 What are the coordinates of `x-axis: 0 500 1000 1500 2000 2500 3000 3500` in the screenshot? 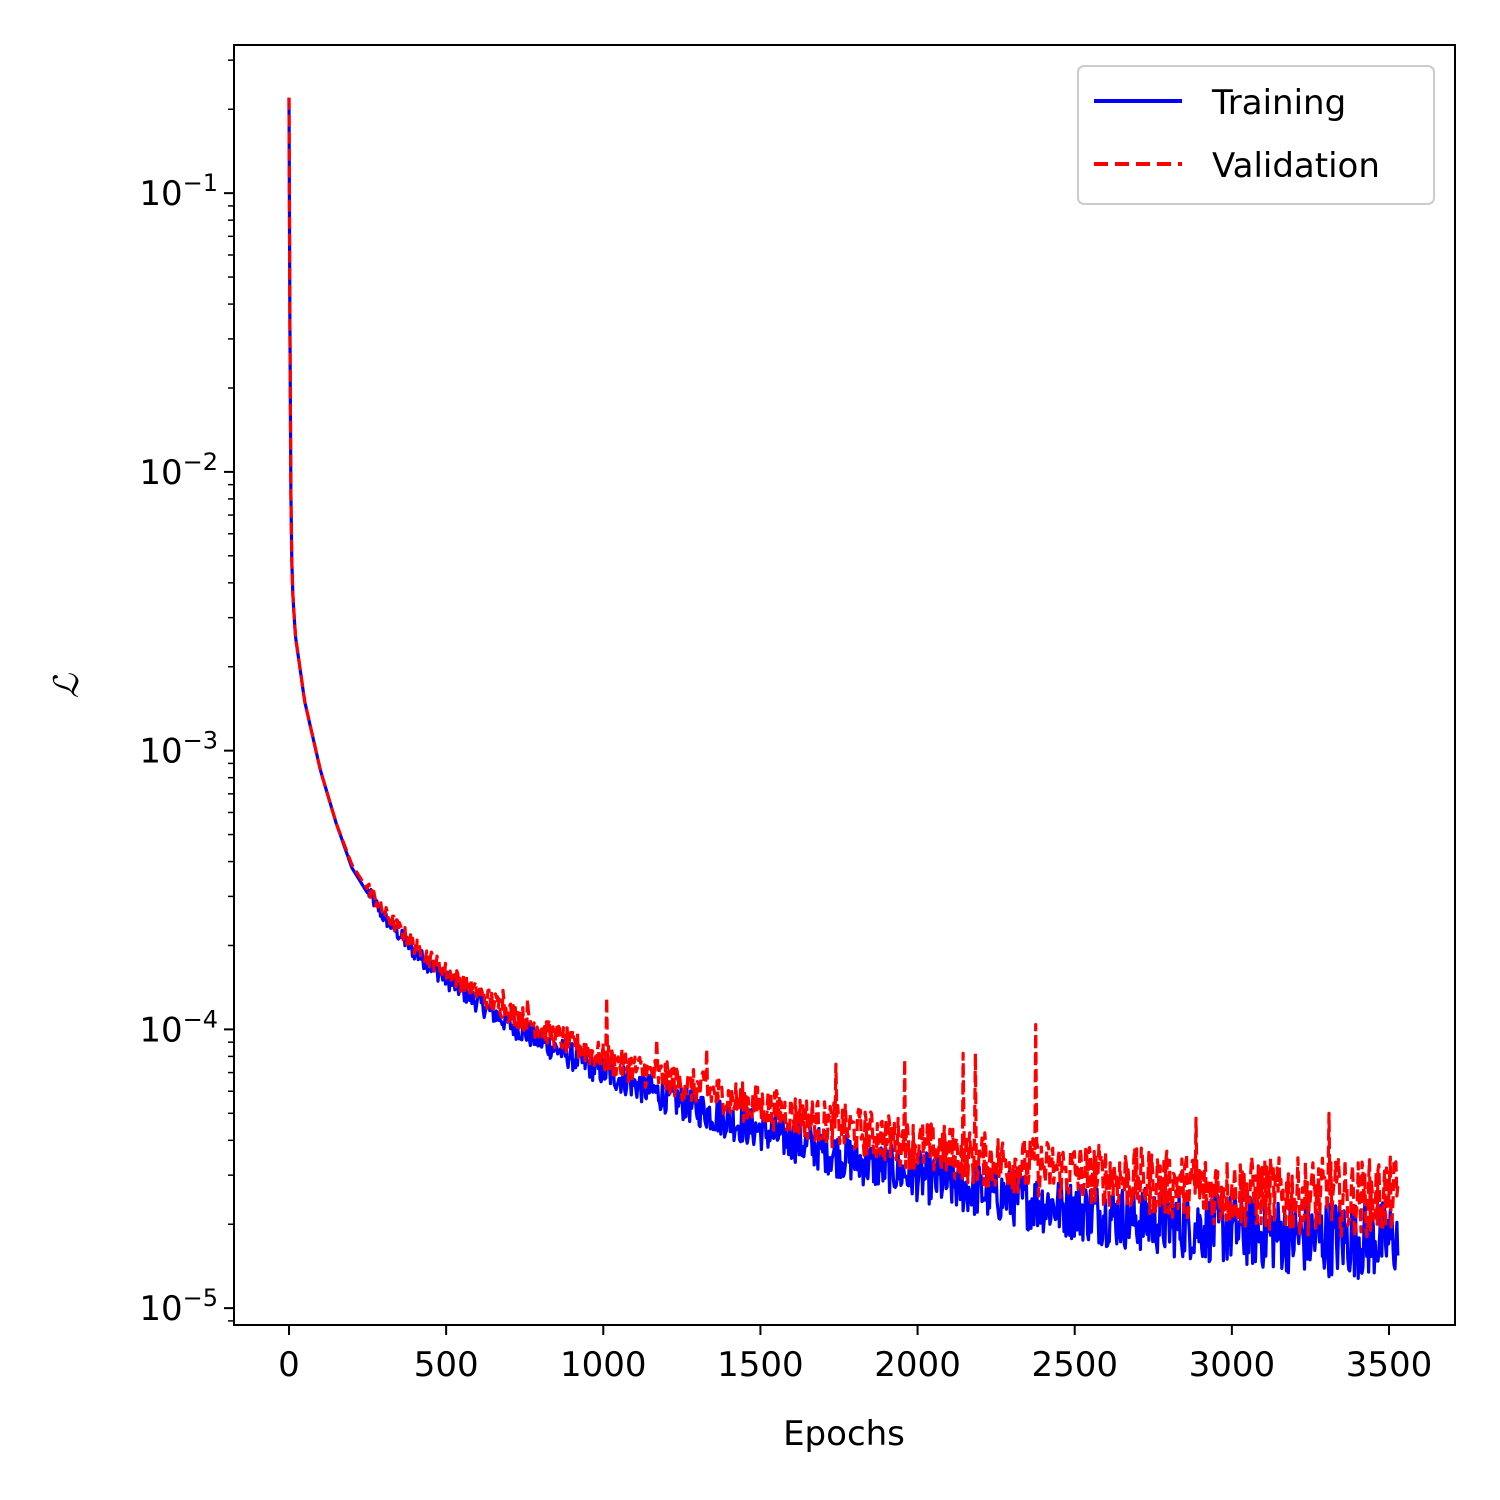 It's located at (855, 1355).